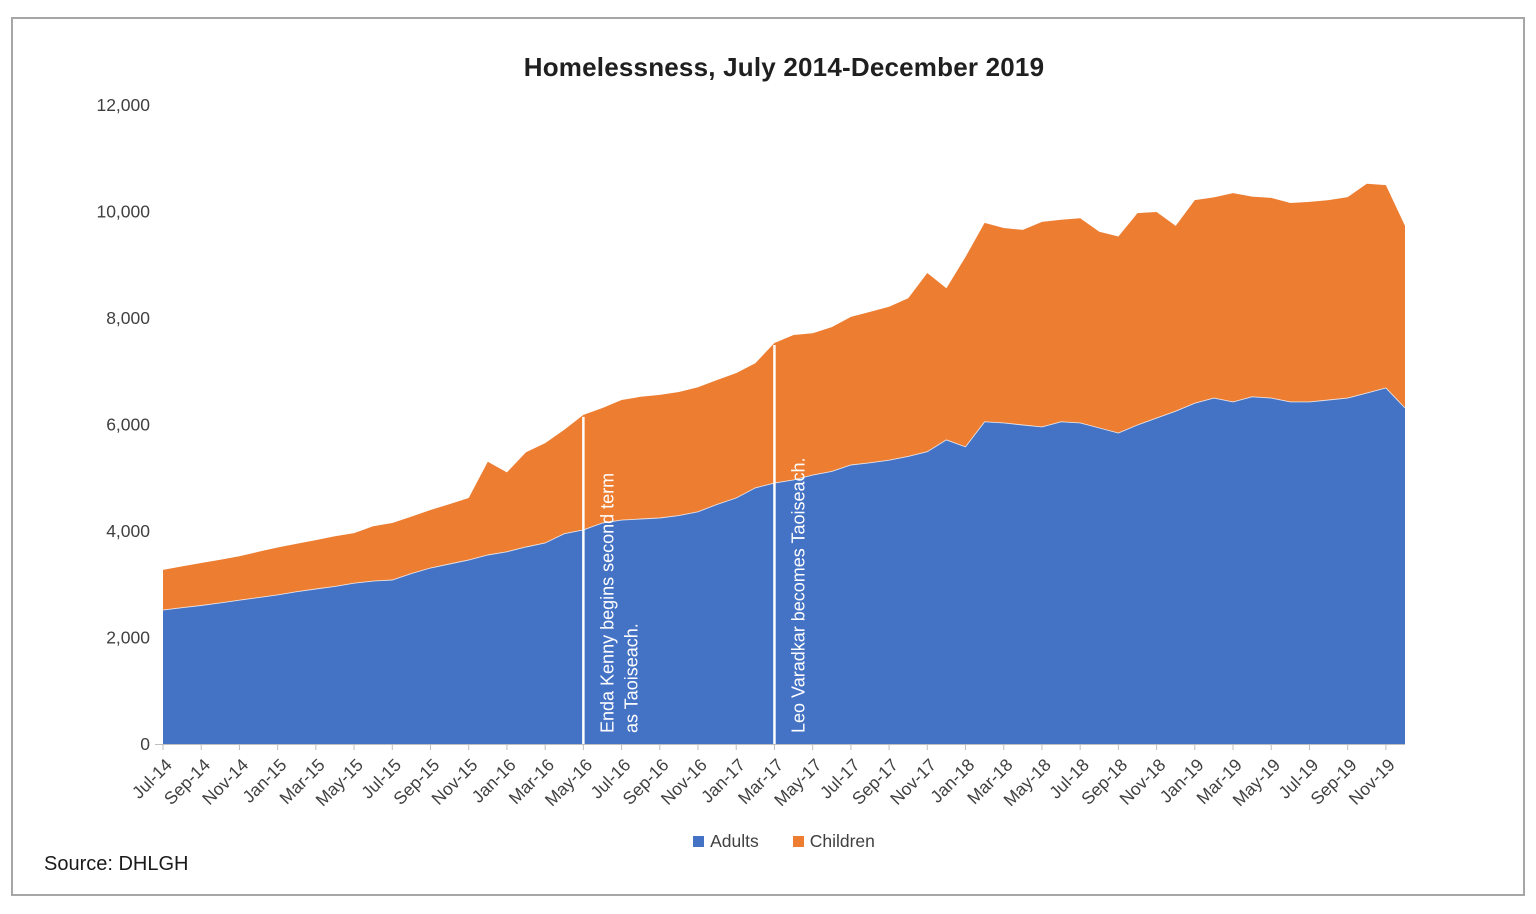 This screenshot has height=914, width=1536. What do you see at coordinates (784, 841) in the screenshot?
I see `chart-legend: Adults Children` at bounding box center [784, 841].